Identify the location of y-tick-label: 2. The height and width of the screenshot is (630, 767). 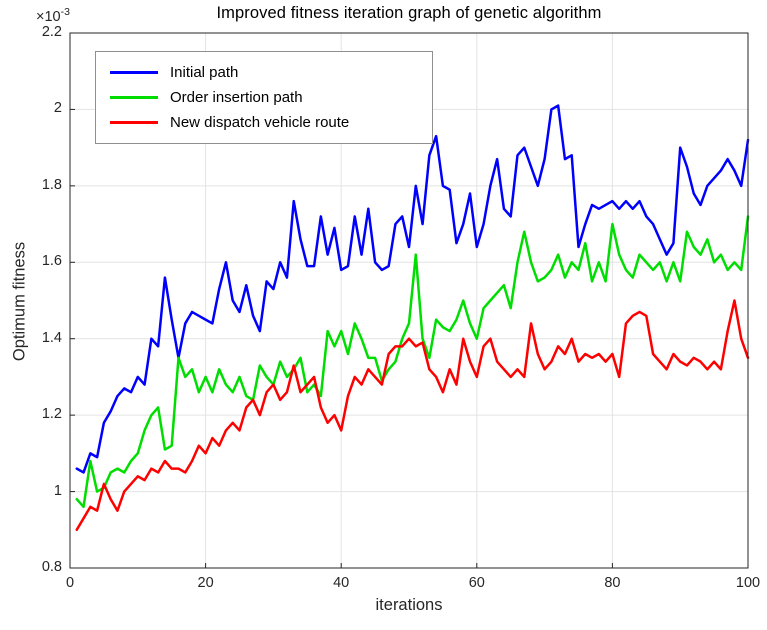
(57, 108).